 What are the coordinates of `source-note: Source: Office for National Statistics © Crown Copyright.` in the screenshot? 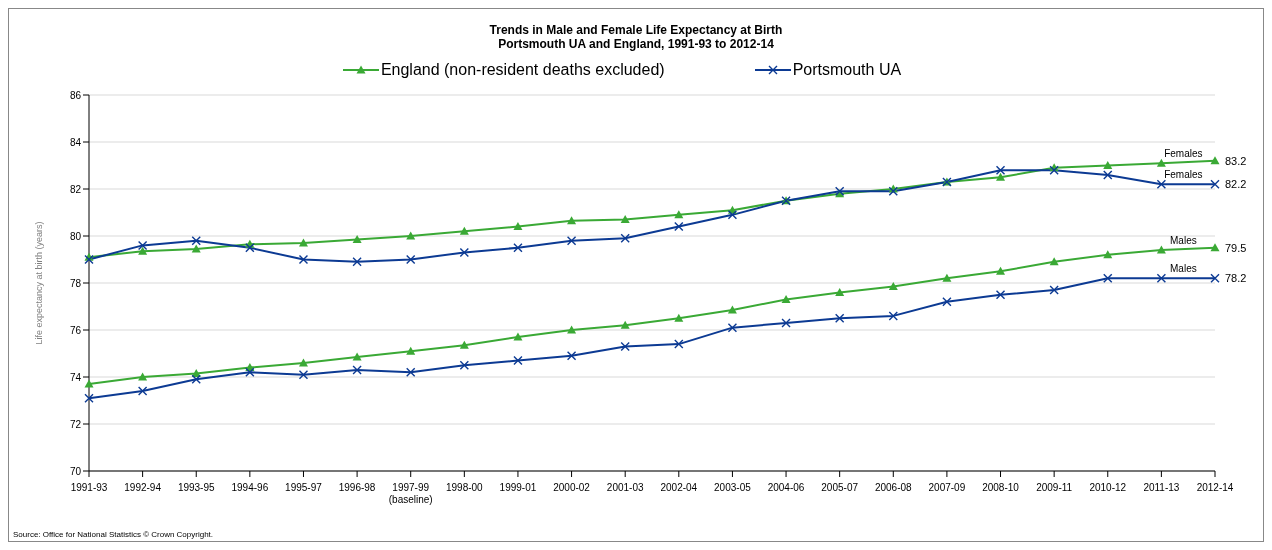 It's located at (113, 534).